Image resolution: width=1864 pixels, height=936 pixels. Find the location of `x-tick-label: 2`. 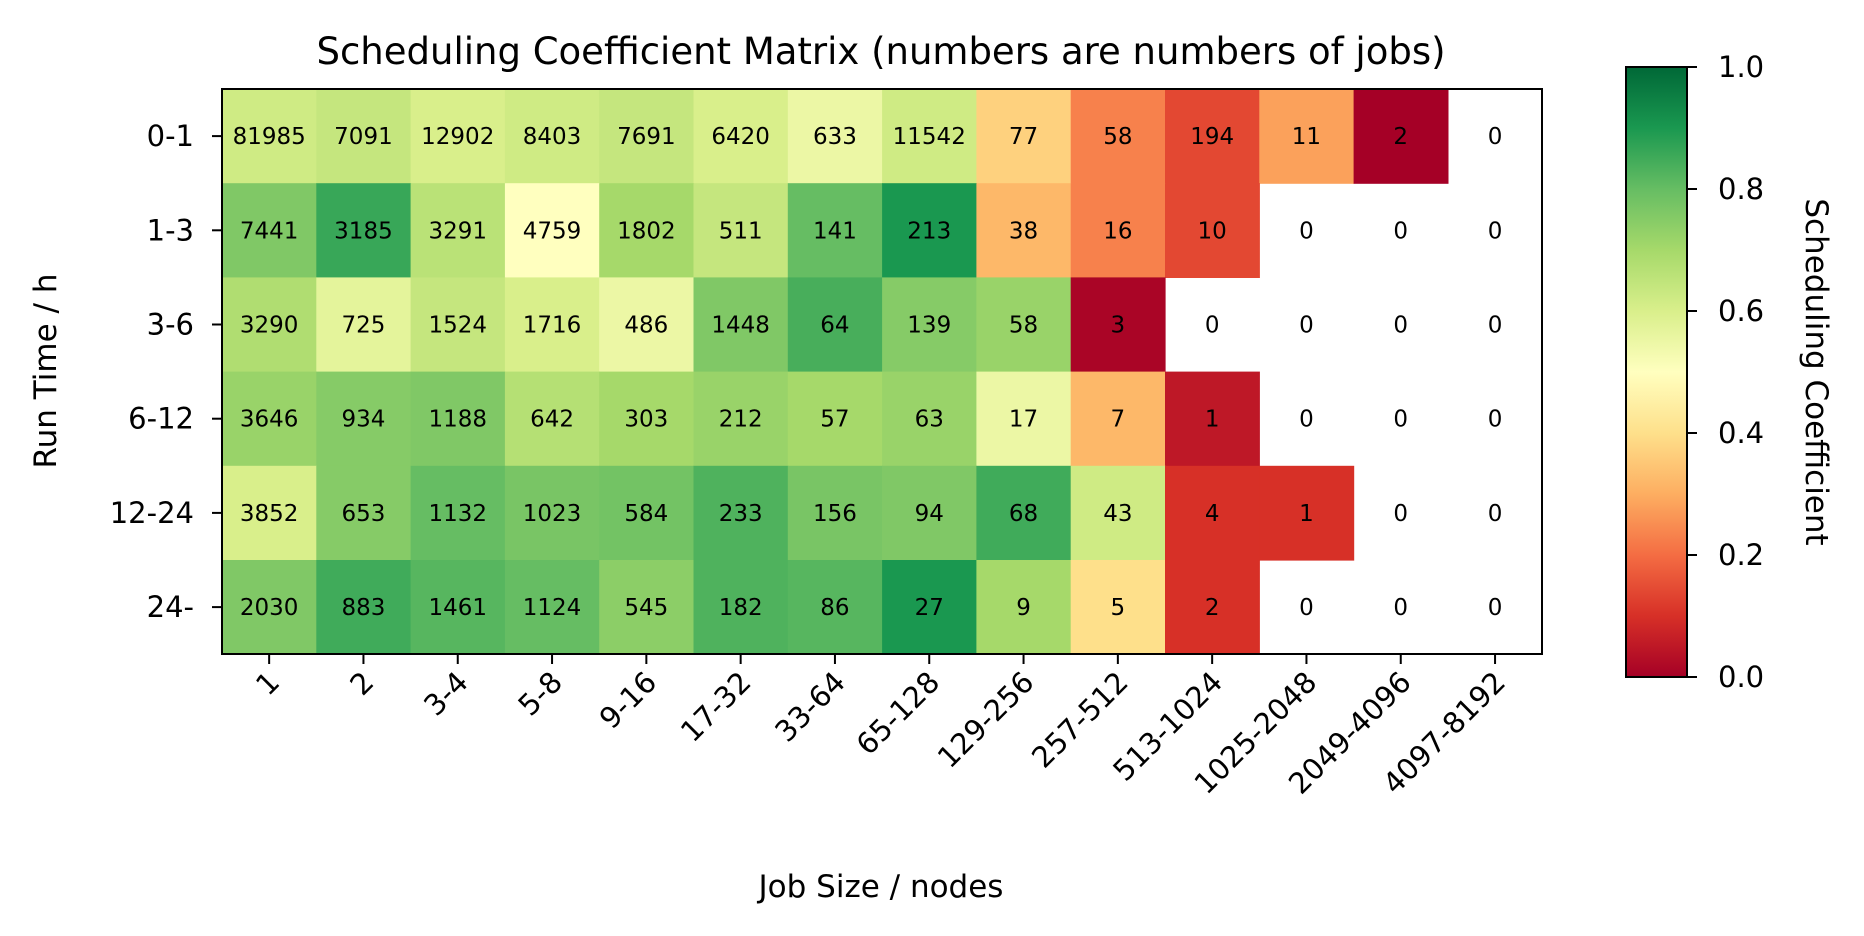

x-tick-label: 2 is located at coordinates (361, 683).